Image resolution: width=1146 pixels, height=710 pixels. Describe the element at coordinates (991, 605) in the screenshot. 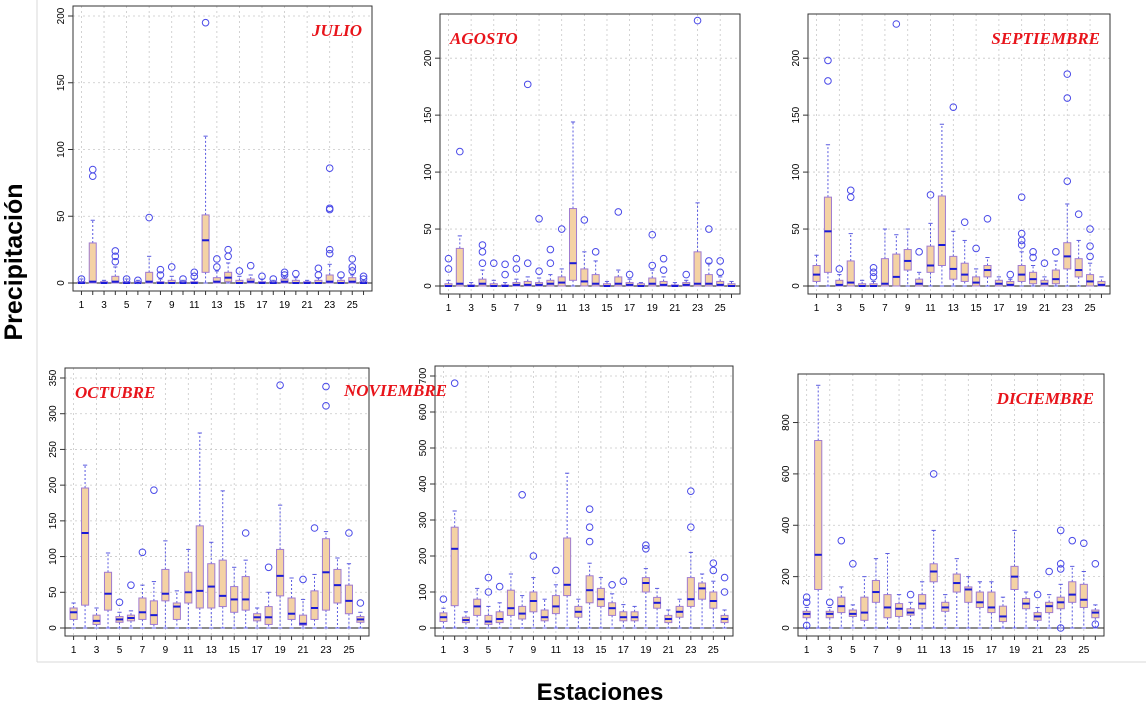

I see `station-17-box` at that location.